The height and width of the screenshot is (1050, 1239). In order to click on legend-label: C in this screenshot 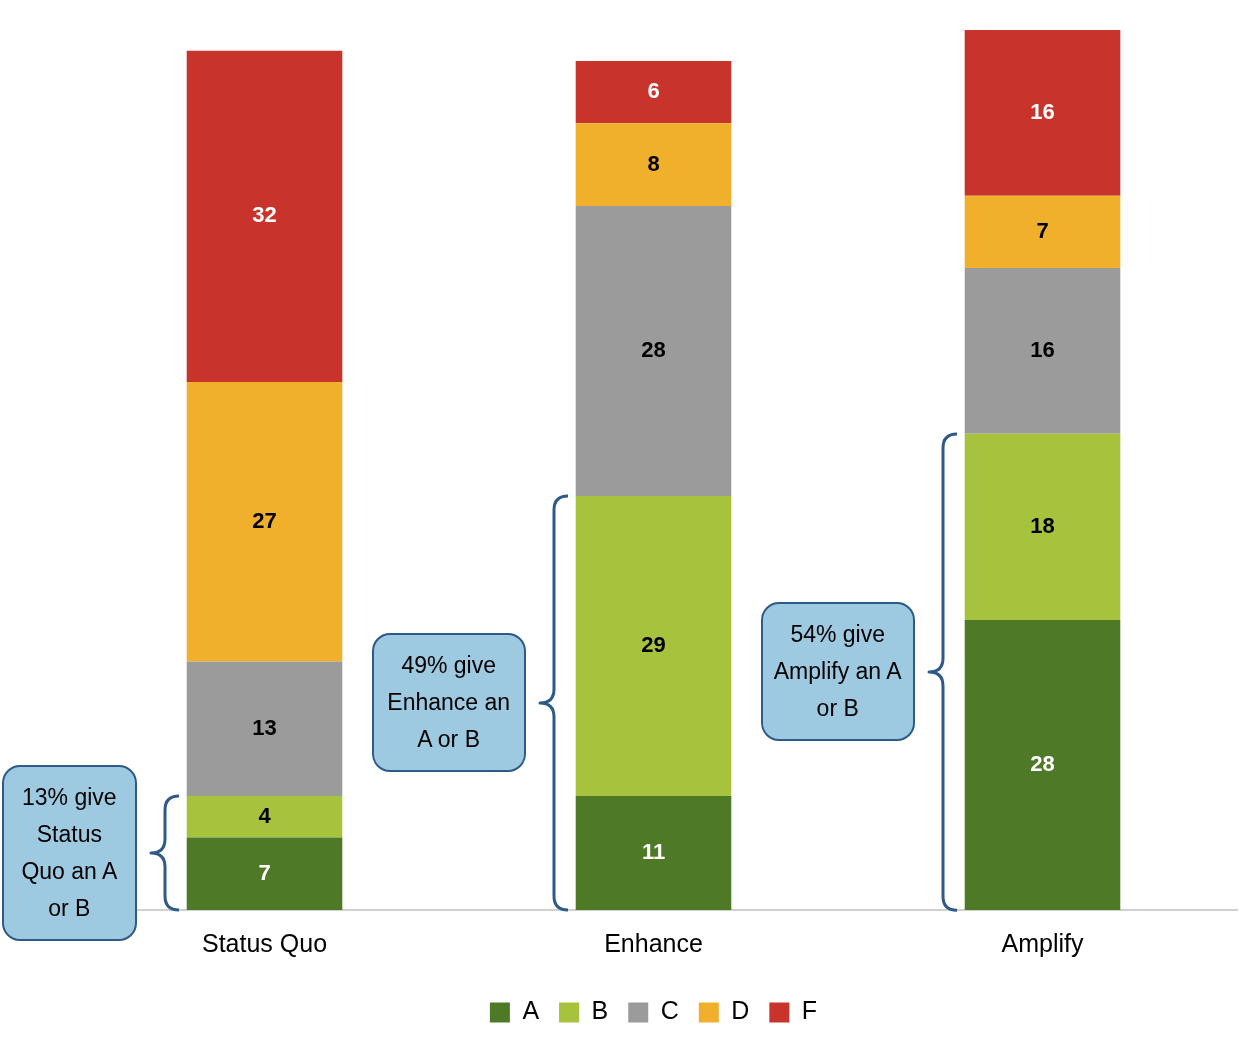, I will do `click(669, 1010)`.